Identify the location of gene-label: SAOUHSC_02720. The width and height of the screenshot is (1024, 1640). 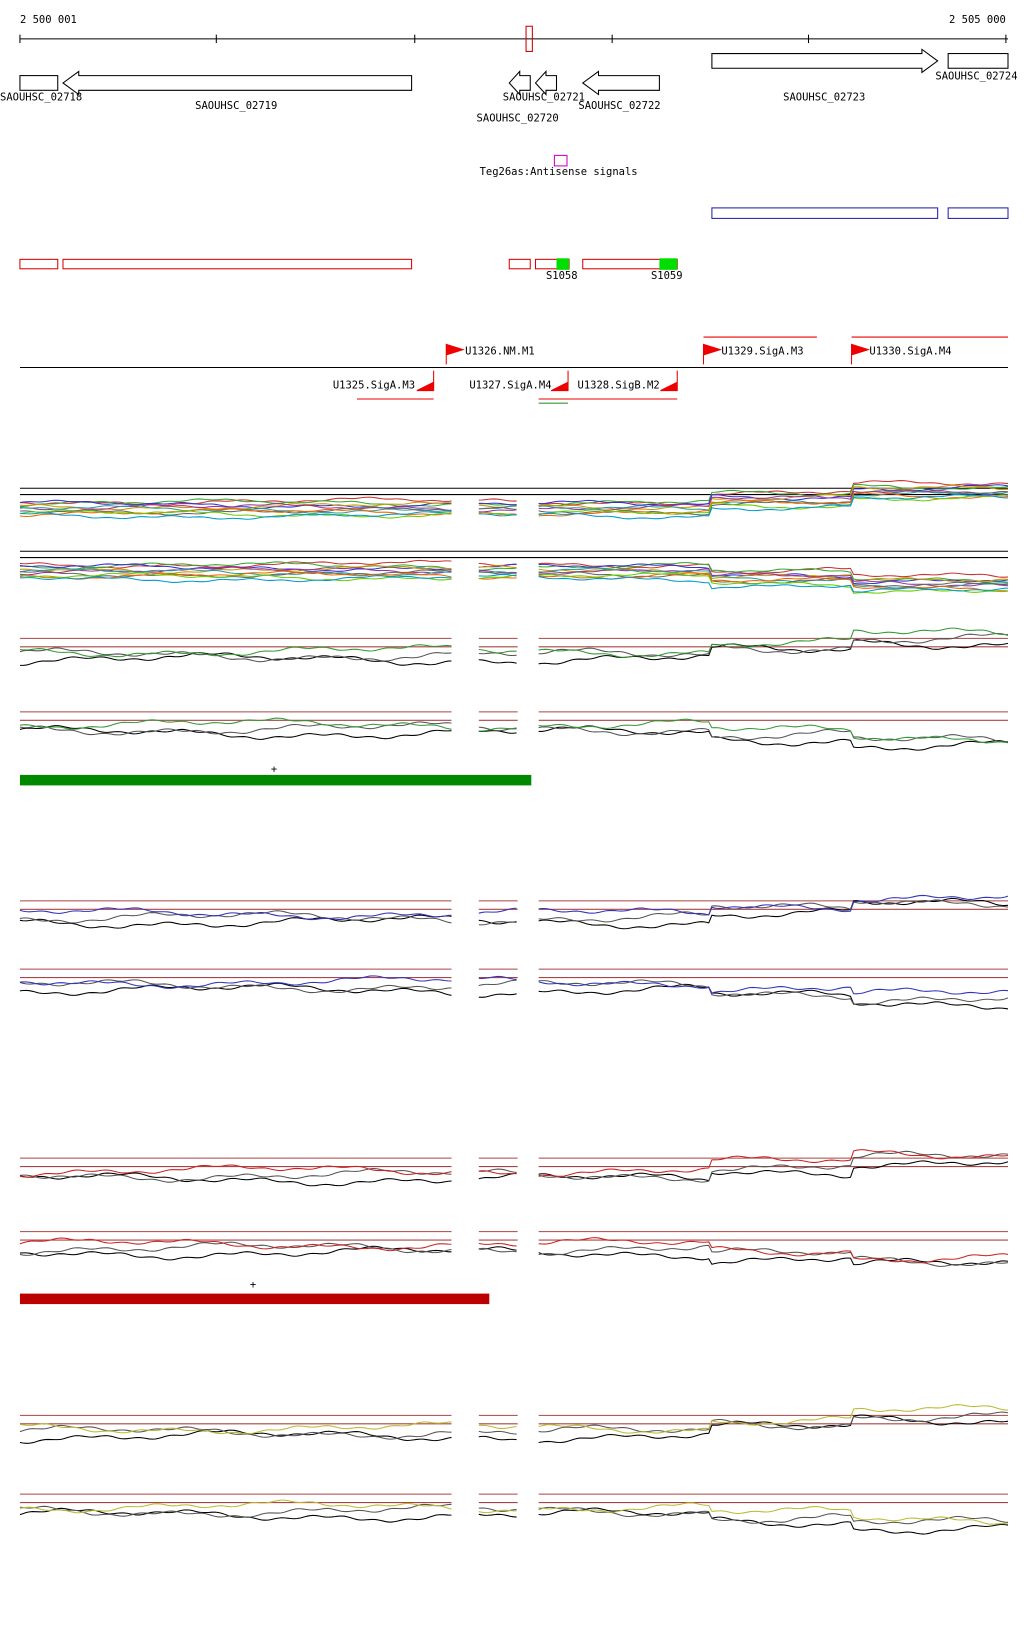
(518, 119).